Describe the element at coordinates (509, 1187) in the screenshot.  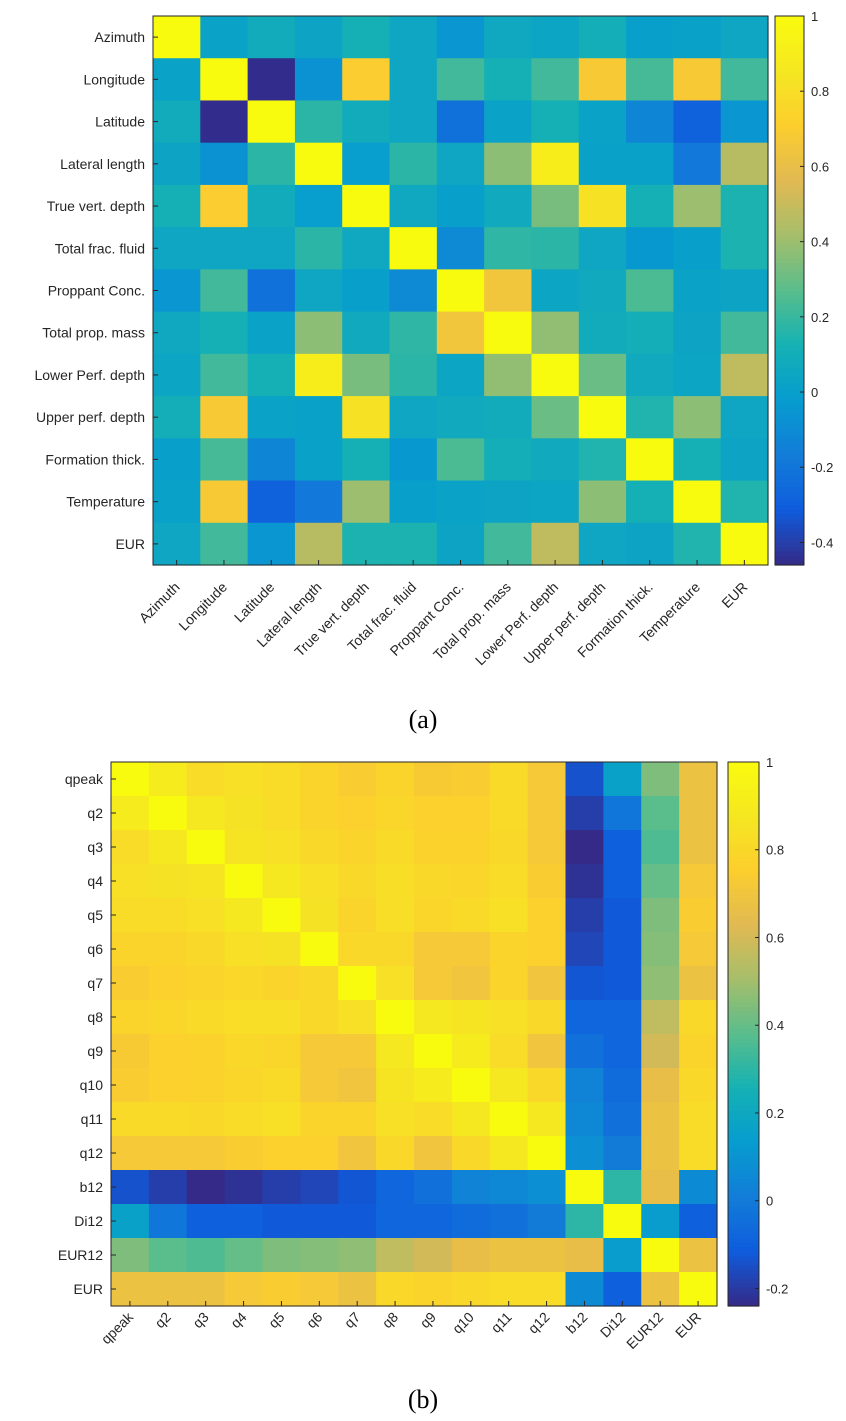
I see `heatmap-cell-r12-c10` at that location.